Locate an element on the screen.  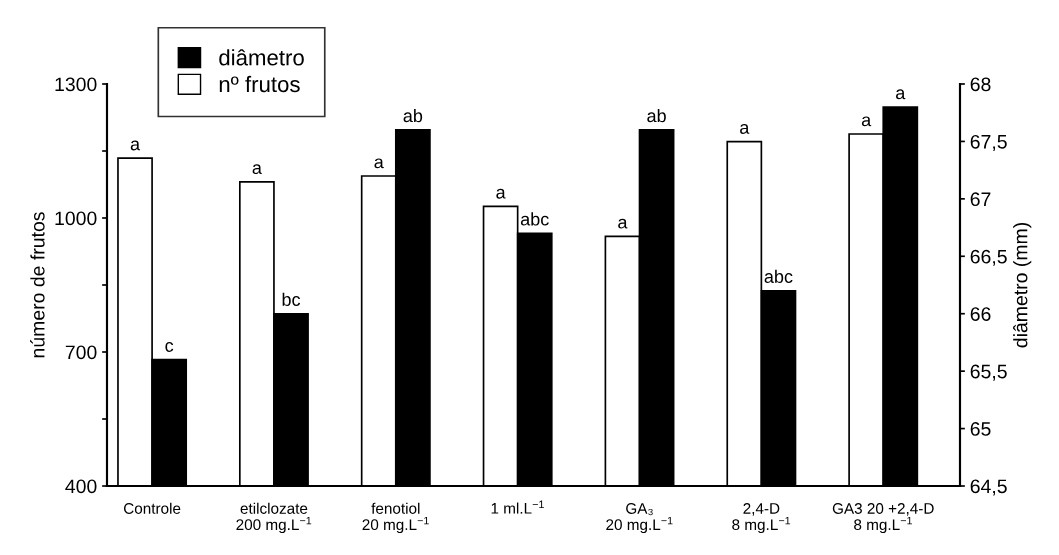
y-axis-title: número de frutos is located at coordinates (37, 285).